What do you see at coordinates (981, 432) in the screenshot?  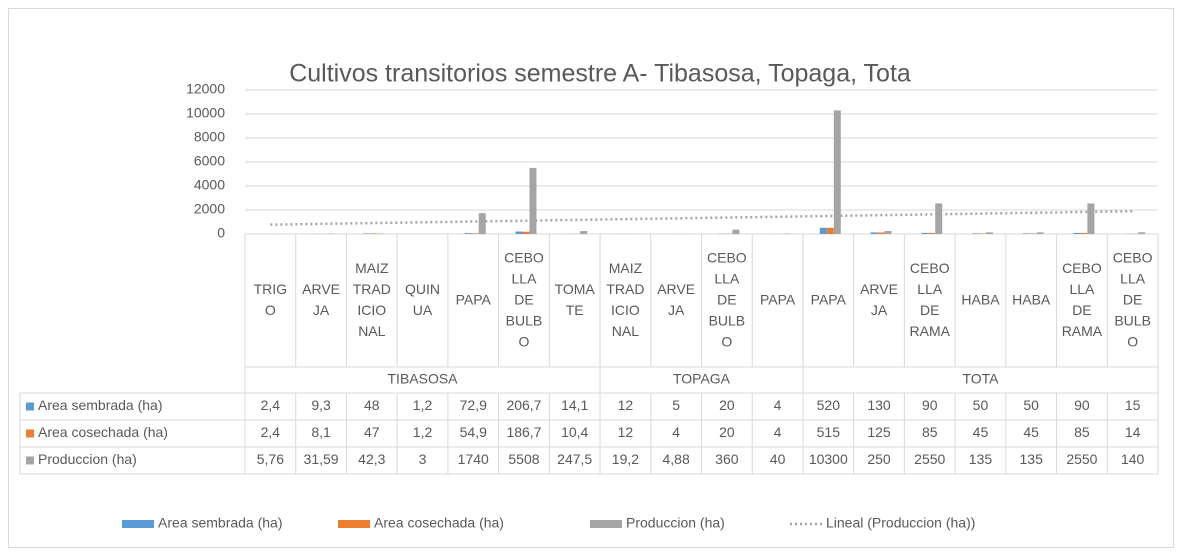 I see `table-value: 45` at bounding box center [981, 432].